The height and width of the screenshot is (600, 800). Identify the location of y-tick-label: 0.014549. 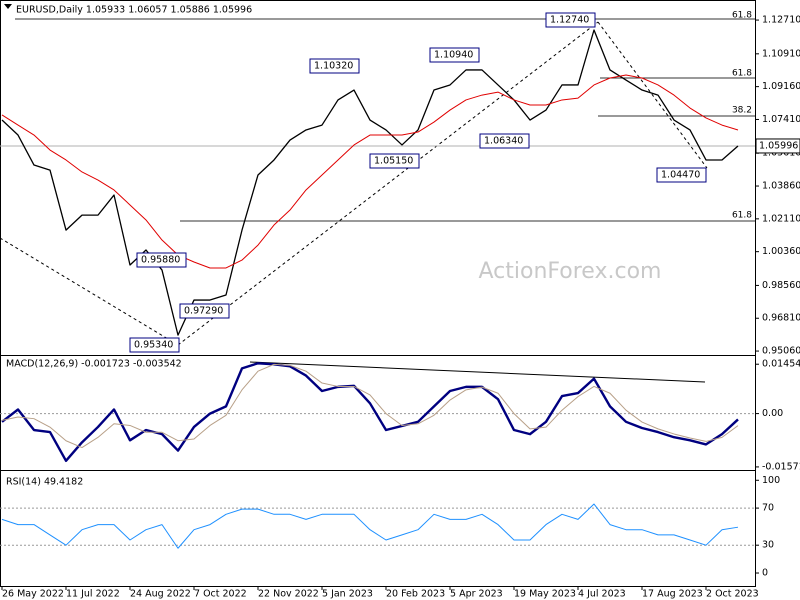
(781, 364).